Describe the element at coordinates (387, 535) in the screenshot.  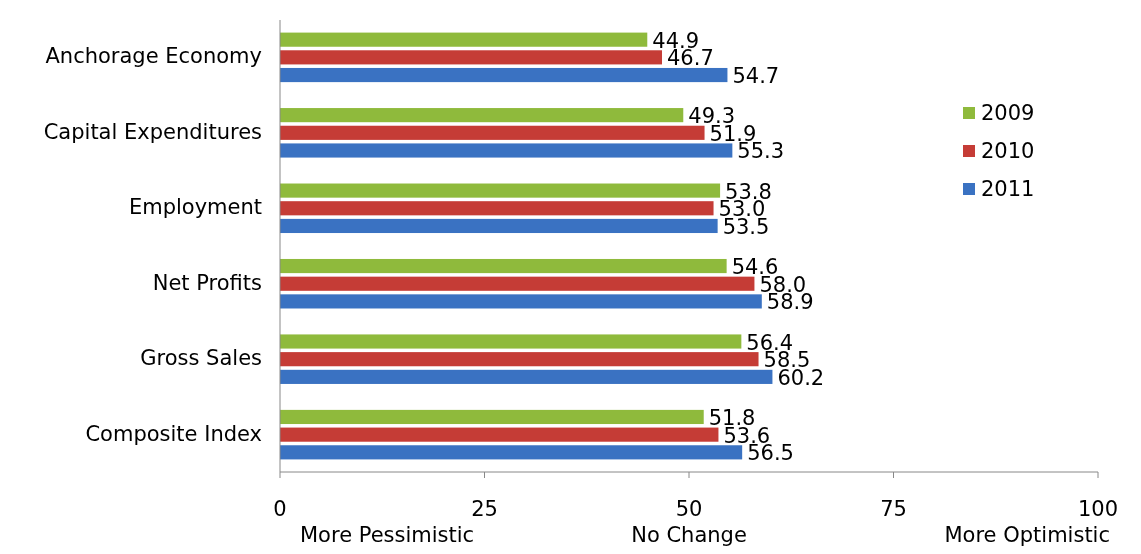
I see `text: More Pessimistic` at that location.